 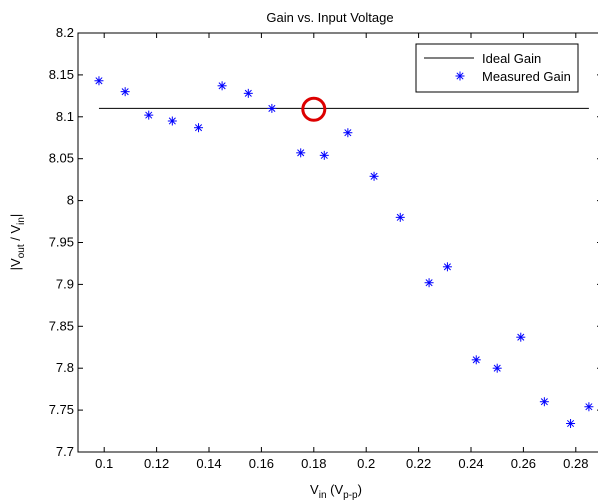 What do you see at coordinates (313, 463) in the screenshot?
I see `x-tick-label: 0.18` at bounding box center [313, 463].